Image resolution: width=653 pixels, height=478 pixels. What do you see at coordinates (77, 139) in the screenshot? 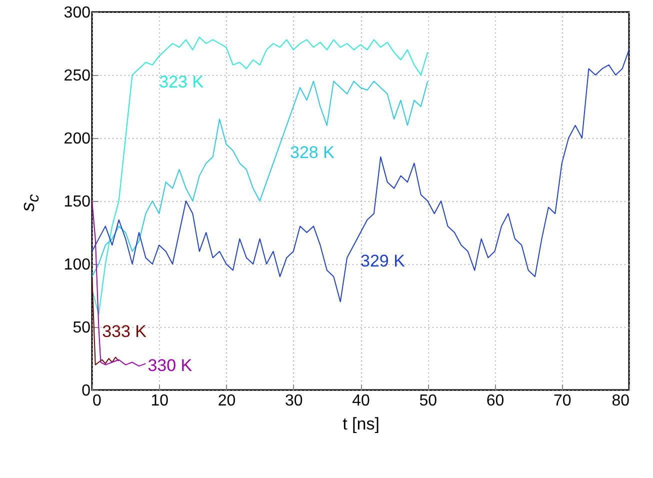
I see `y-tick-label: 200` at bounding box center [77, 139].